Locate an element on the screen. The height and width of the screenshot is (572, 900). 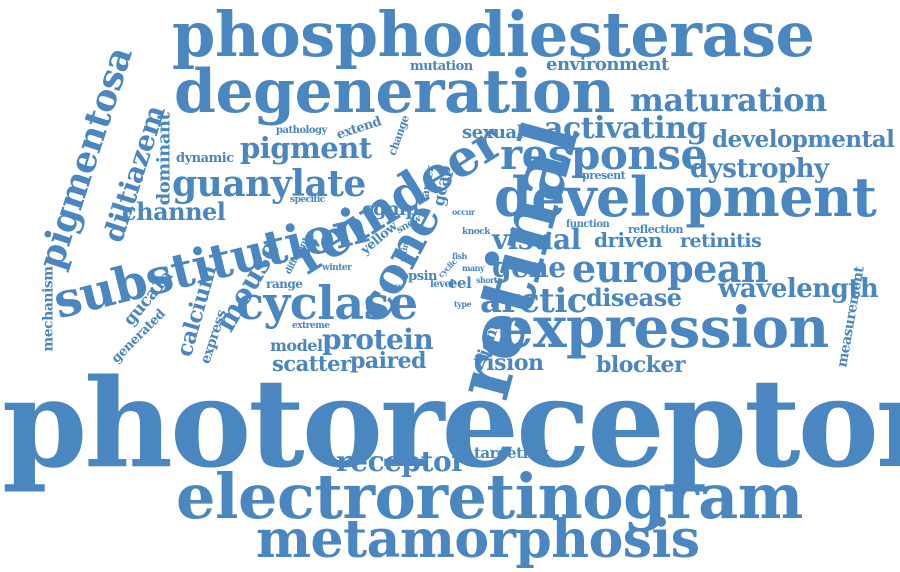
word-disease: disease is located at coordinates (634, 297).